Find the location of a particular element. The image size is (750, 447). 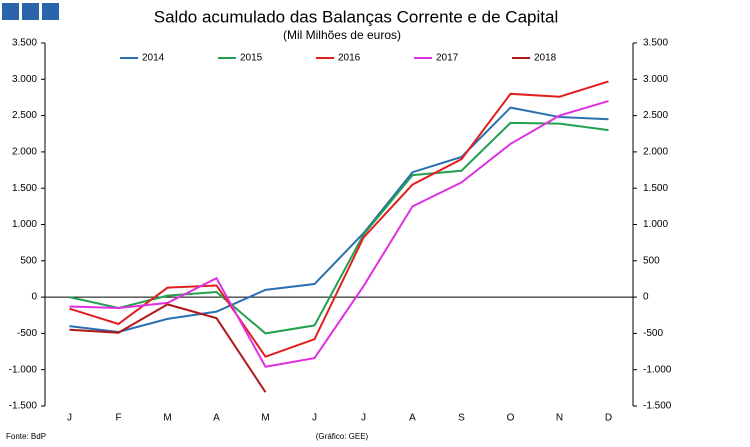

y-tick-label: 3.000 is located at coordinates (24, 79).